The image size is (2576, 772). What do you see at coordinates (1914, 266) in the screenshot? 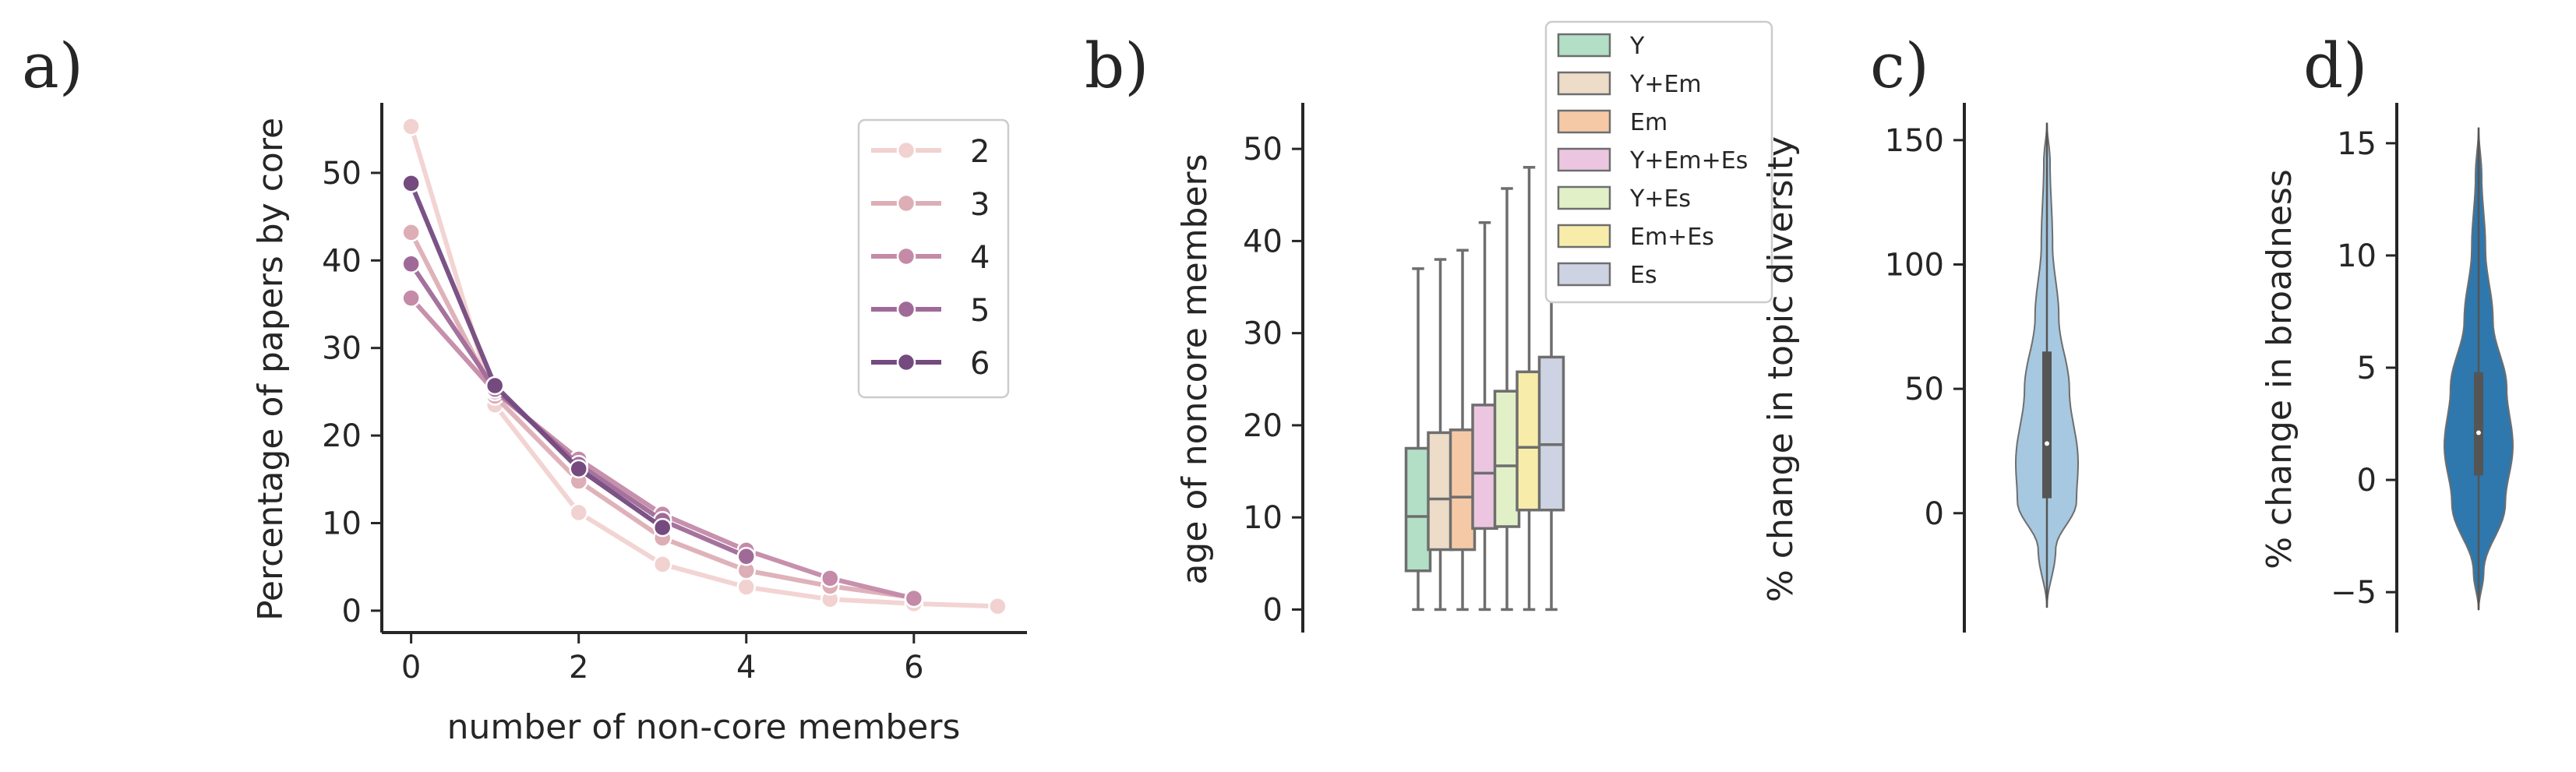
I see `y-tick-label: 100` at bounding box center [1914, 266].